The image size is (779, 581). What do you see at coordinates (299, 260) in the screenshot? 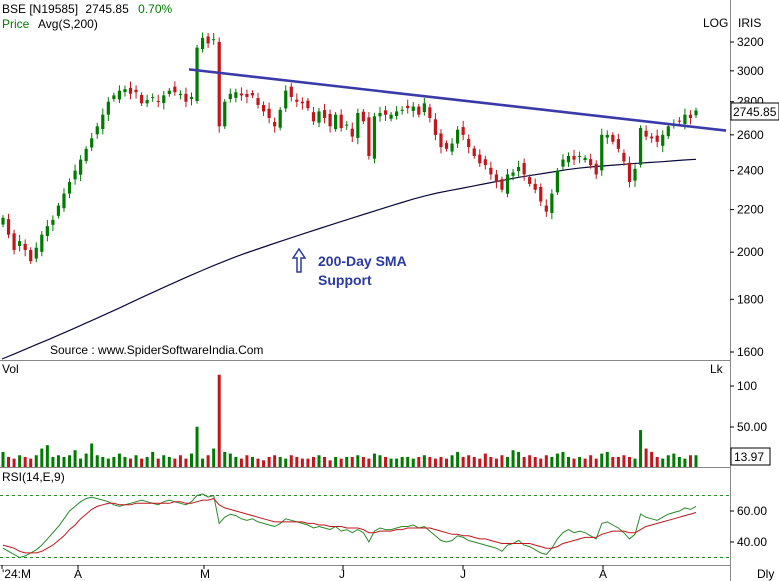
I see `up-arrow-icon` at bounding box center [299, 260].